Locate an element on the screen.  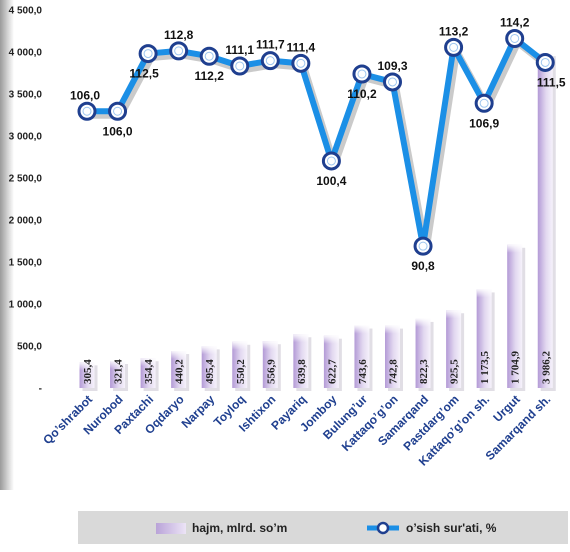
line-value-label: 112,8 is located at coordinates (179, 35).